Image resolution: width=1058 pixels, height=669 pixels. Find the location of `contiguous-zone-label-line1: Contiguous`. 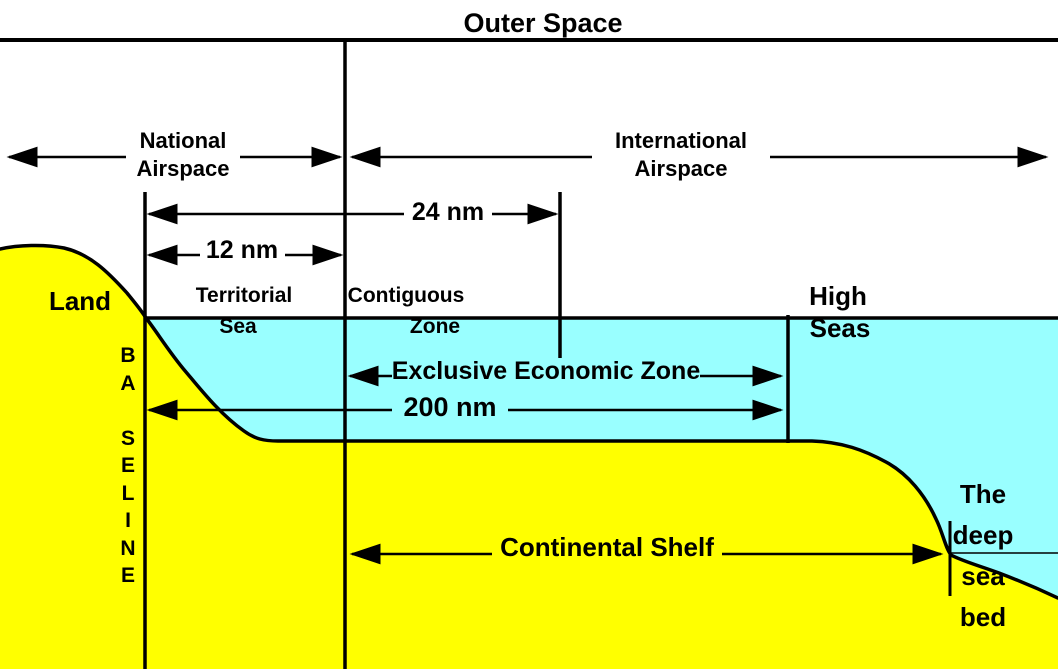

contiguous-zone-label-line1: Contiguous is located at coordinates (406, 295).